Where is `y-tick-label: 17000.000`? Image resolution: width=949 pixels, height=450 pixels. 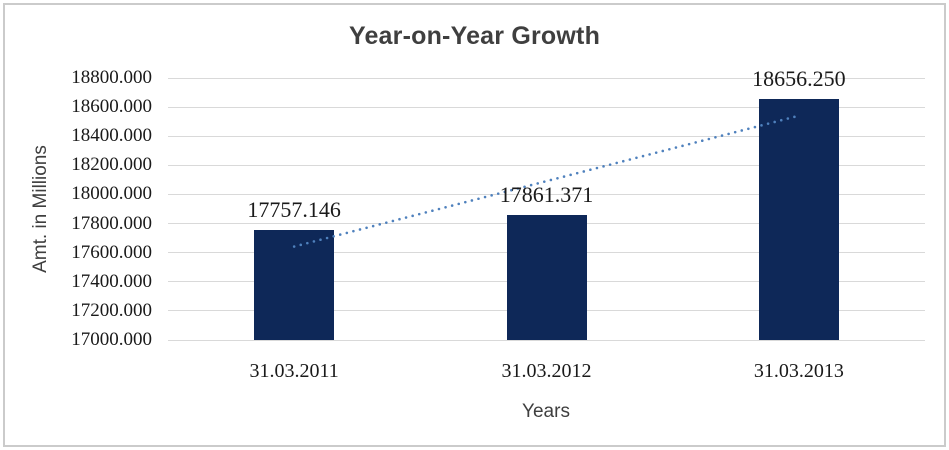
y-tick-label: 17000.000 is located at coordinates (111, 339).